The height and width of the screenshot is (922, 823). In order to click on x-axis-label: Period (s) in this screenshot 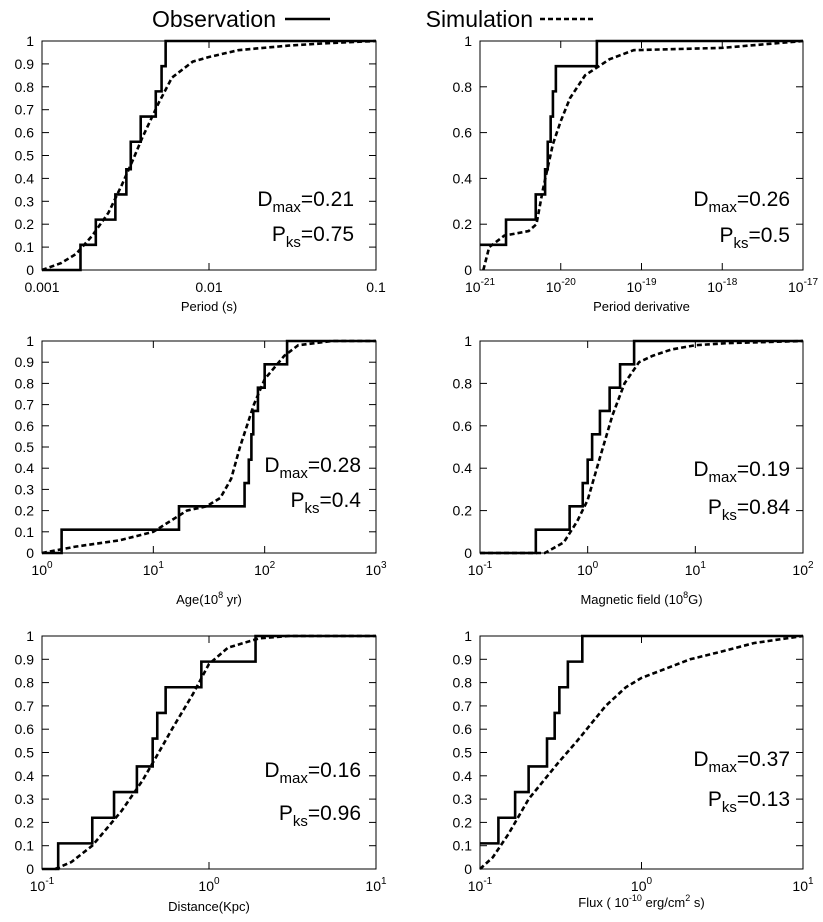, I will do `click(209, 306)`.